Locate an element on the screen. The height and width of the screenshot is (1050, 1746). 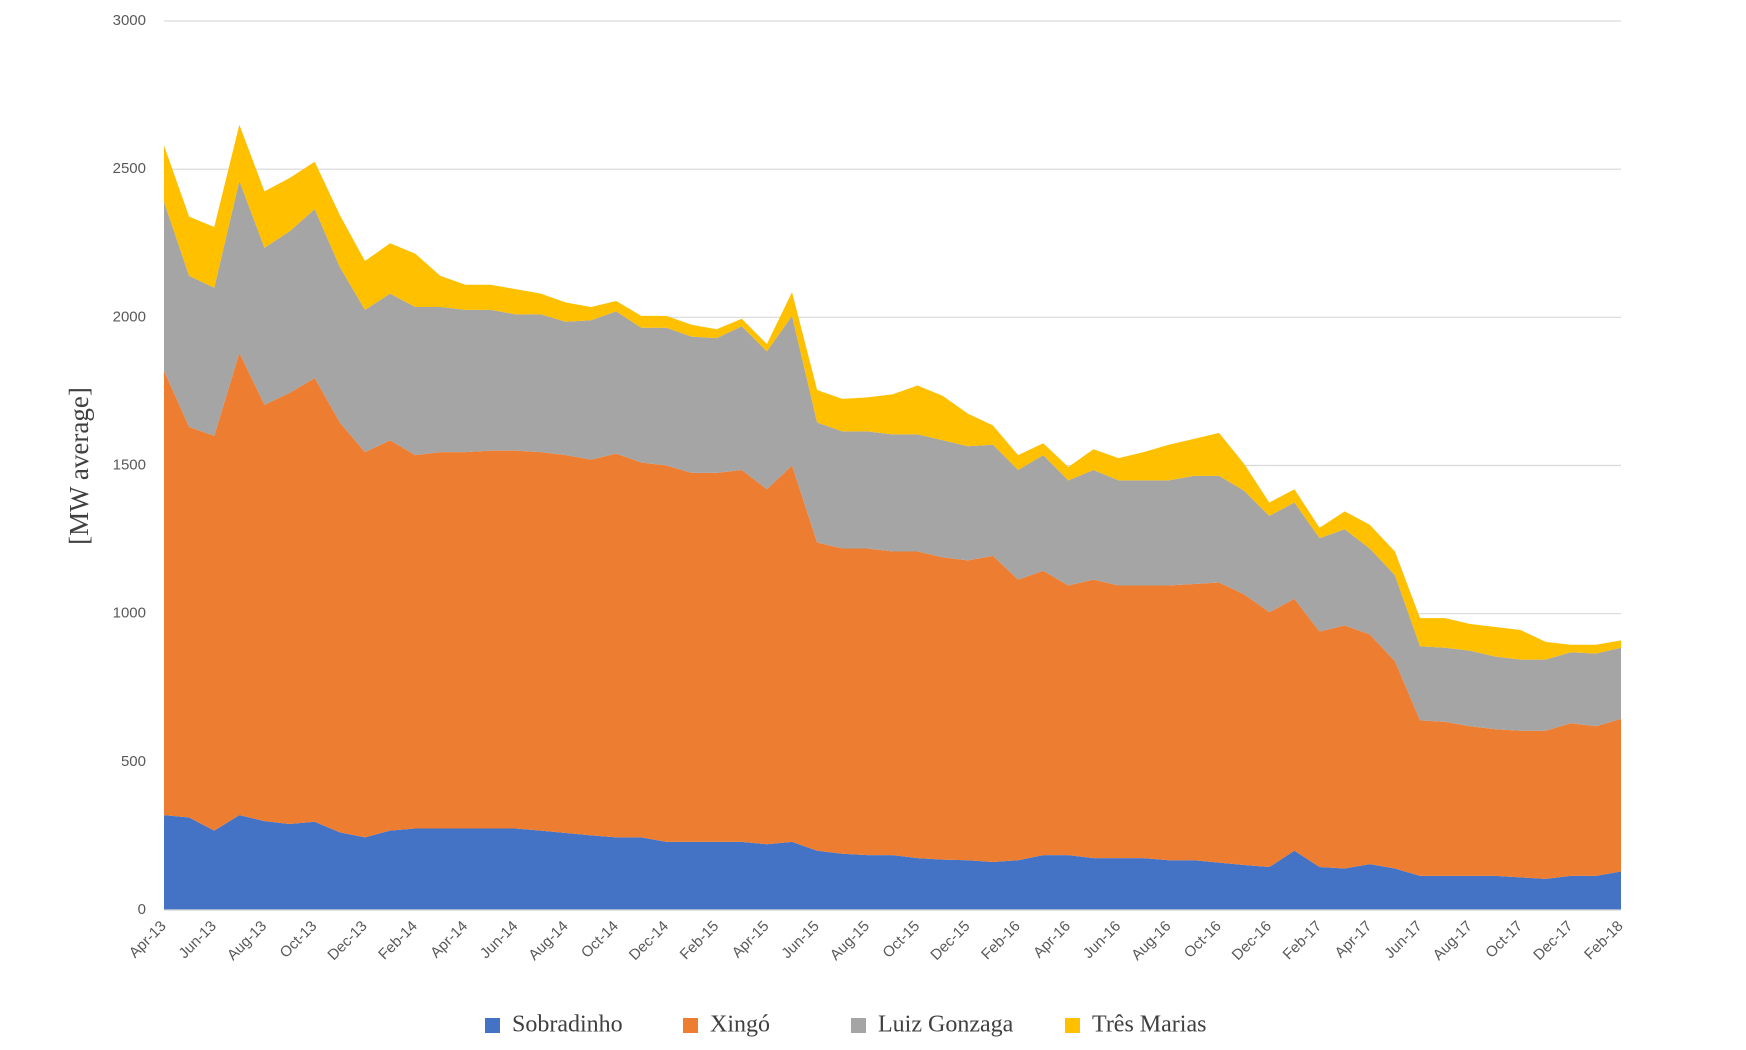
x-tick-label: Oct-17 is located at coordinates (1504, 940).